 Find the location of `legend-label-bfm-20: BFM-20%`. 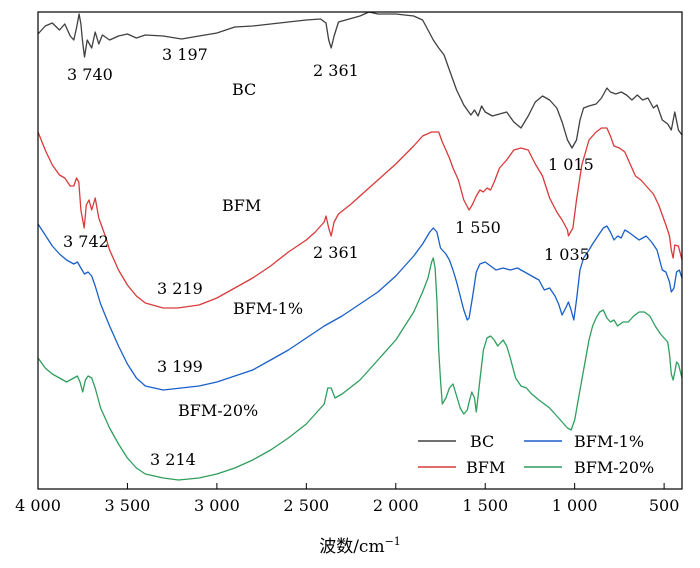

legend-label-bfm-20: BFM-20% is located at coordinates (614, 467).